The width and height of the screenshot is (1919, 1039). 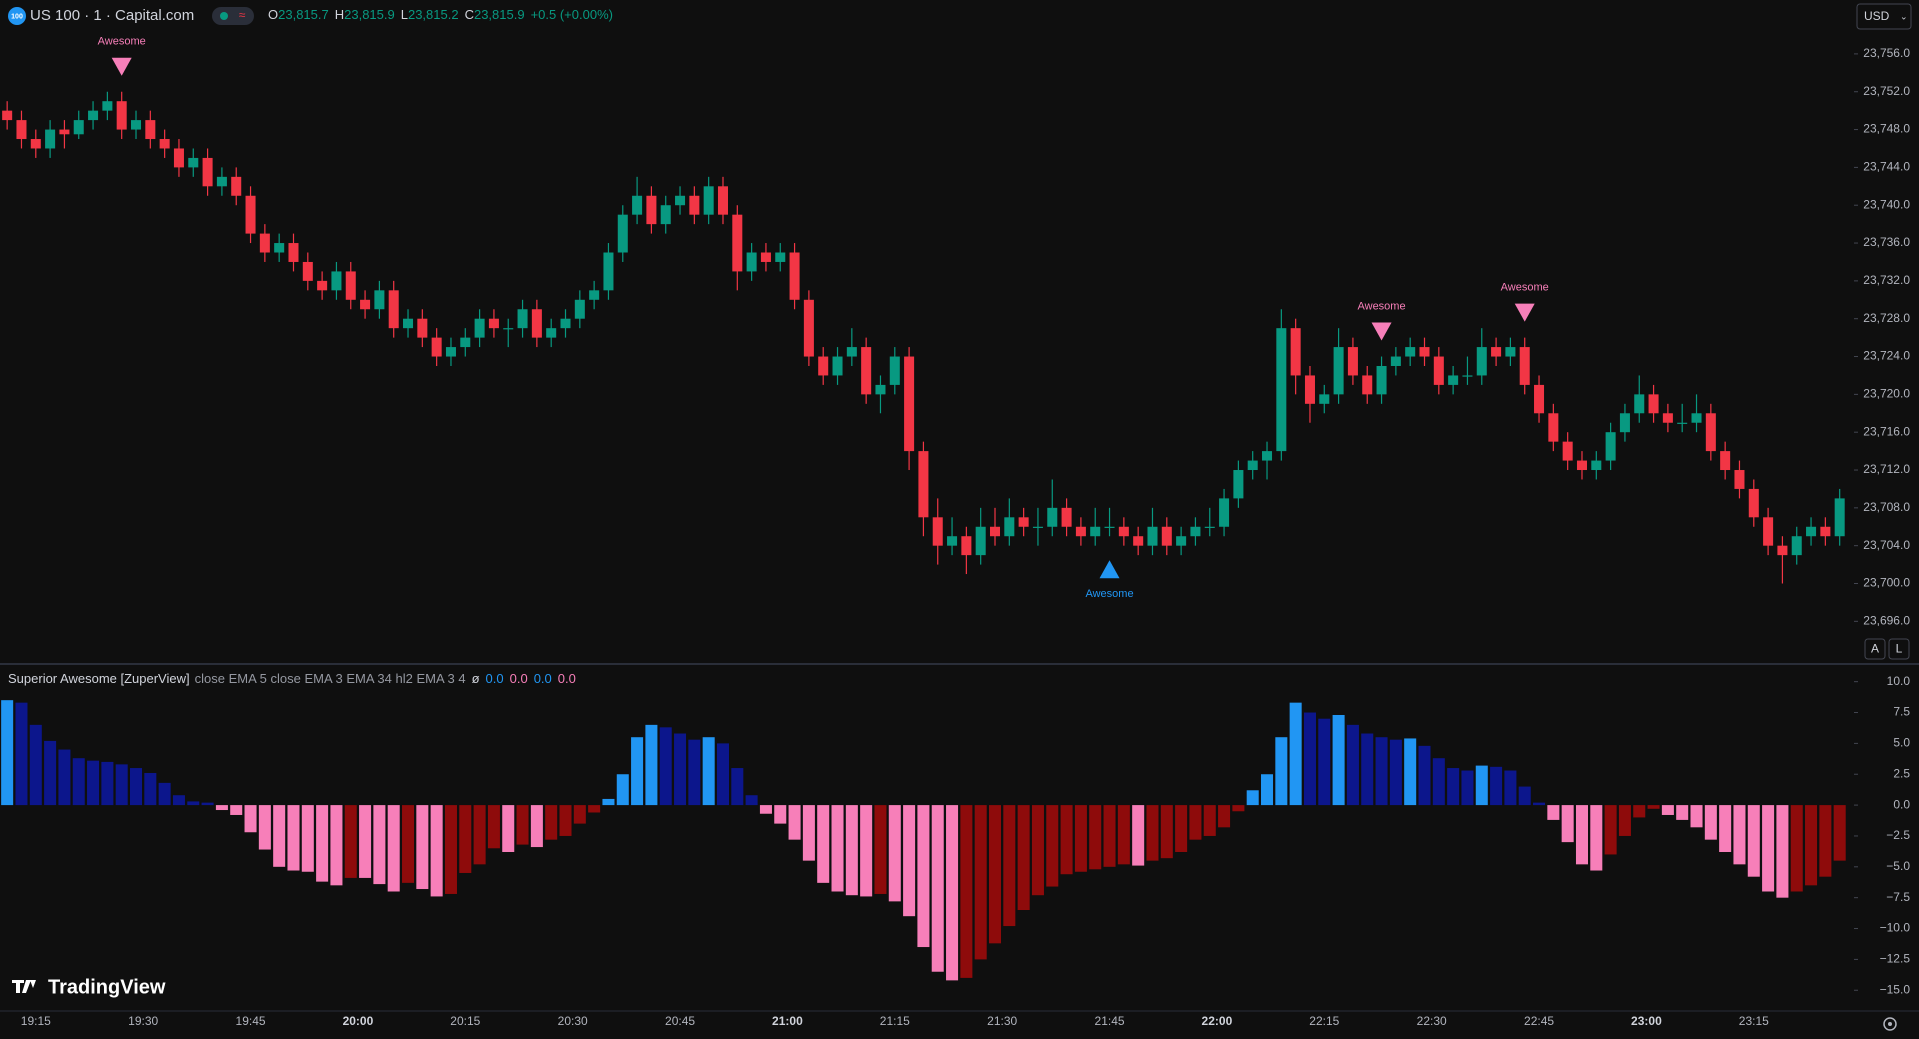 What do you see at coordinates (1901, 773) in the screenshot?
I see `y-tick-label: 2.5` at bounding box center [1901, 773].